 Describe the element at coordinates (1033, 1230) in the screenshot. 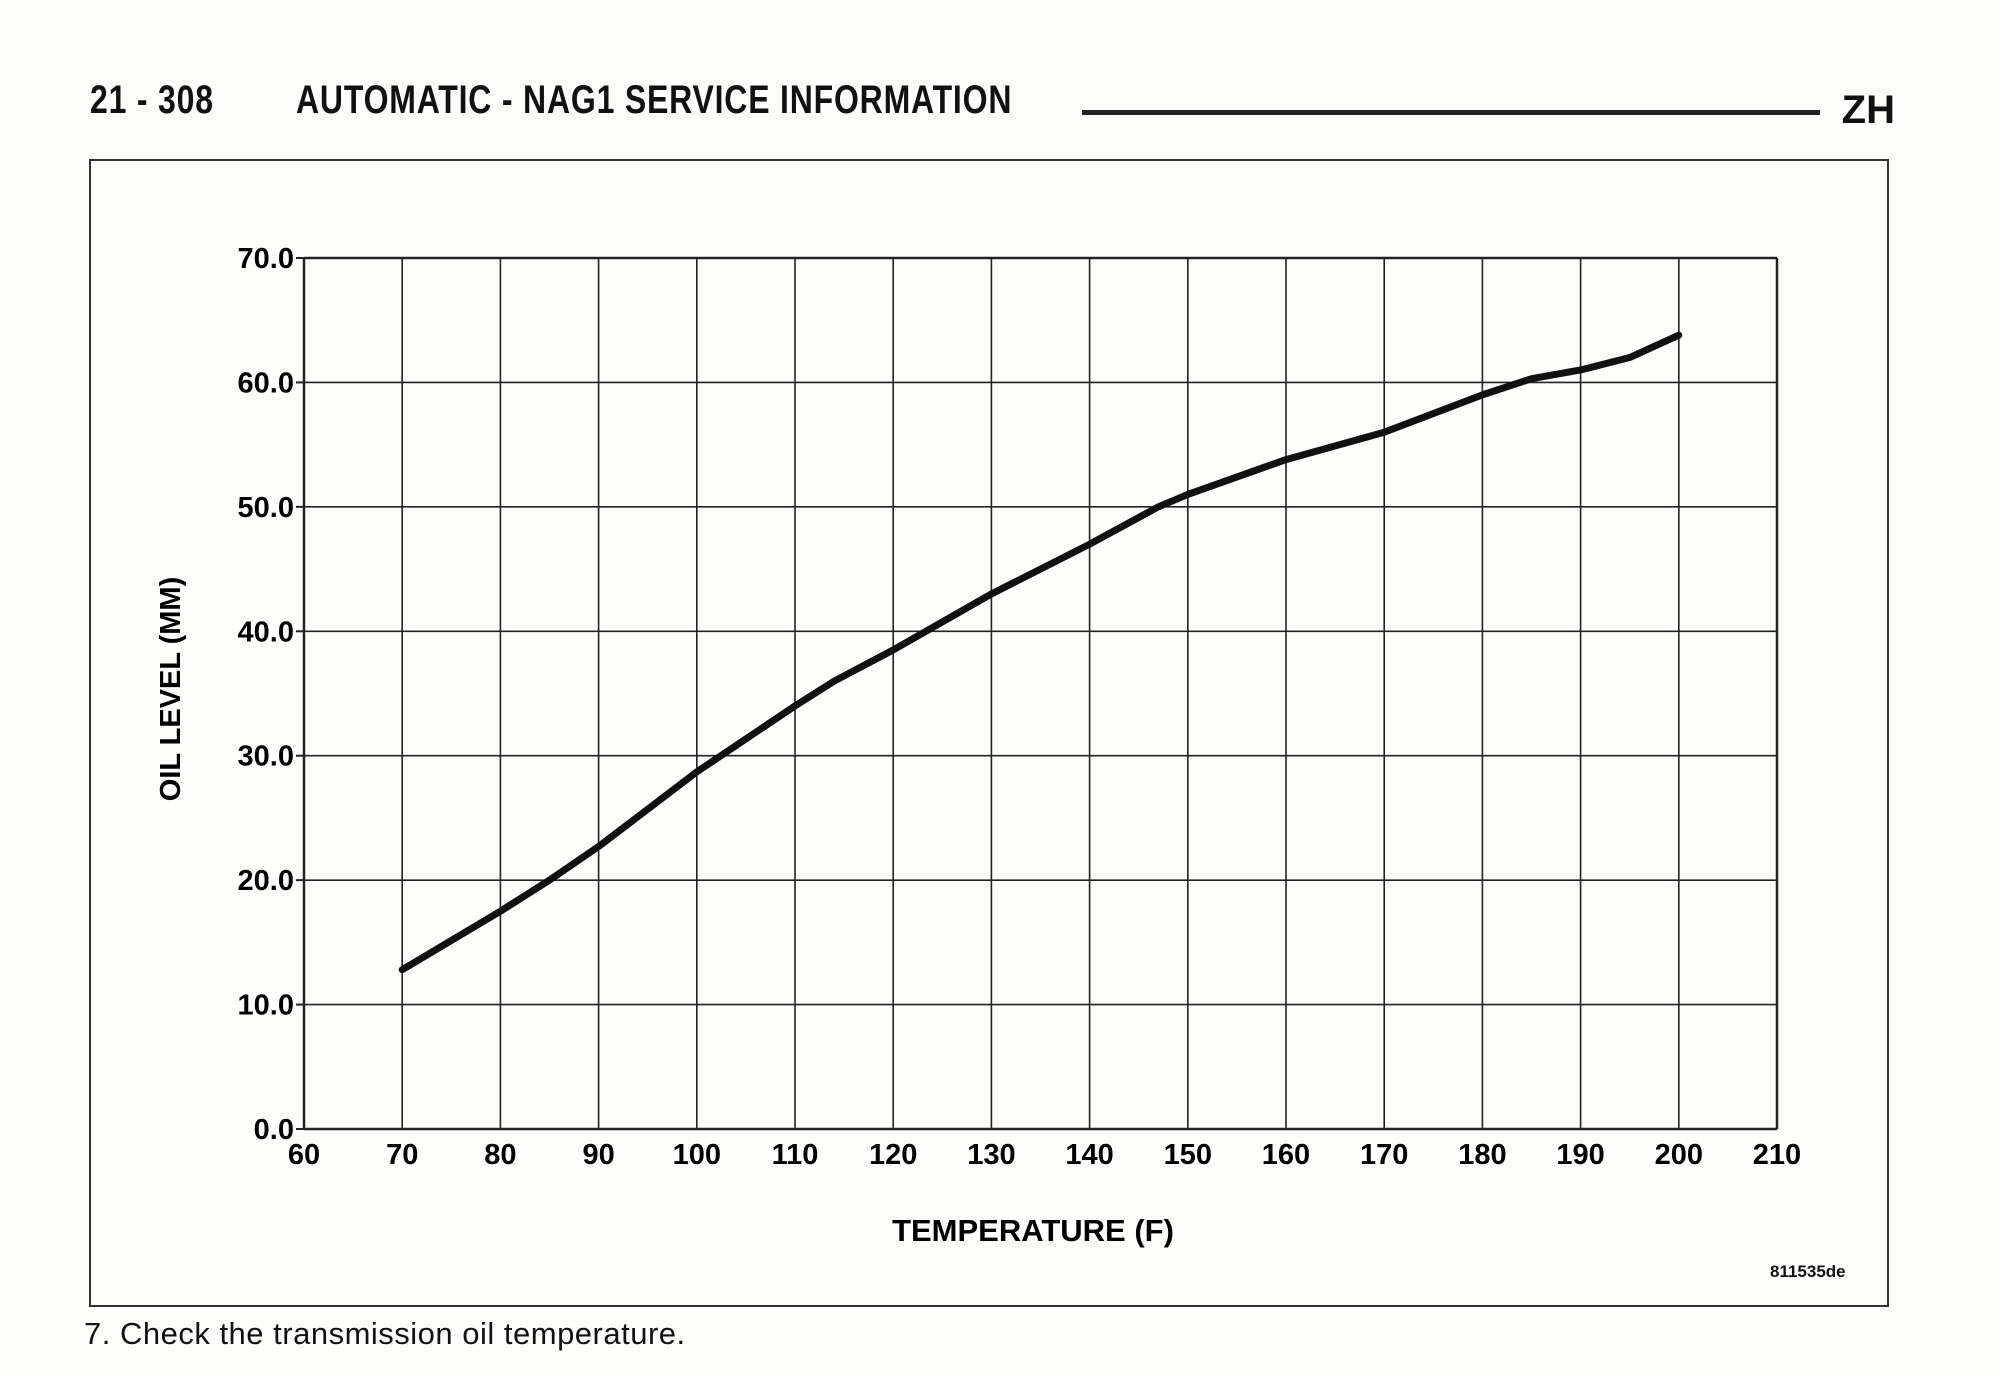

I see `x-axis-label: TEMPERATURE (F)` at that location.